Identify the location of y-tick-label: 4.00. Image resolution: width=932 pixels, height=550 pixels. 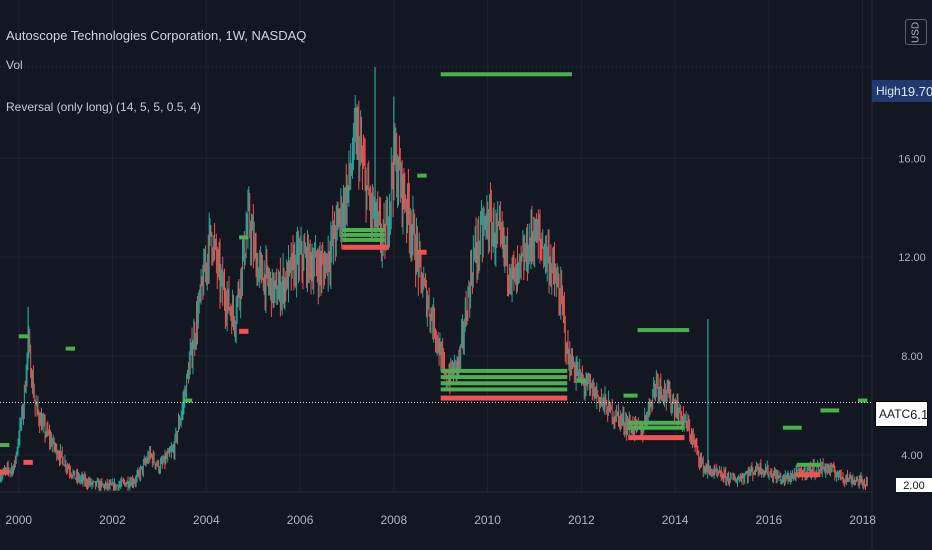
(911, 456).